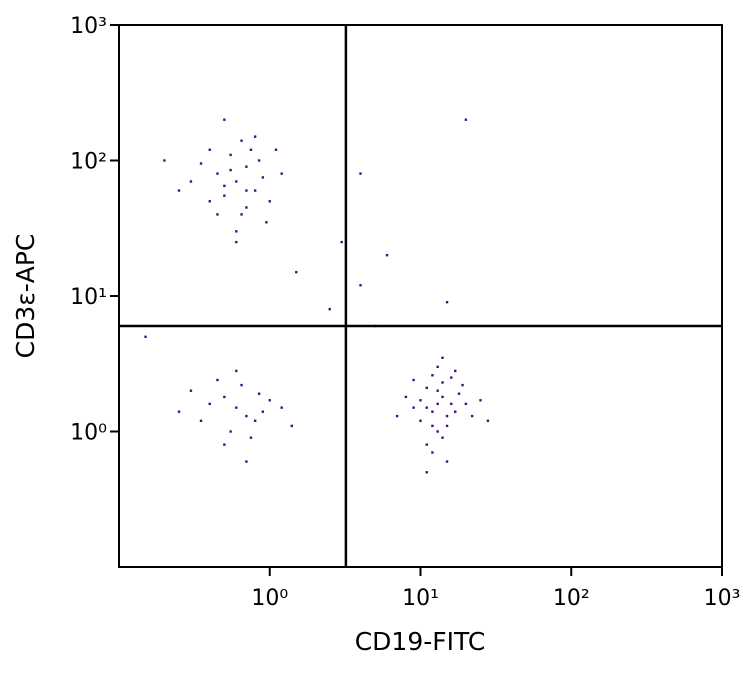 This screenshot has height=675, width=752. Describe the element at coordinates (722, 598) in the screenshot. I see `x-tick-label: 10³` at that location.